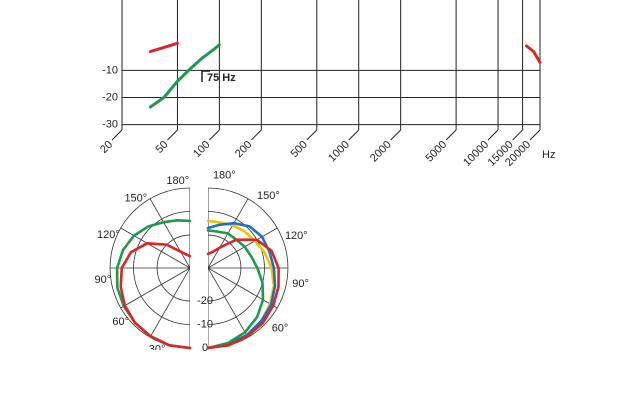 This screenshot has width=640, height=400. Describe the element at coordinates (110, 70) in the screenshot. I see `y-tick-label: -10` at that location.